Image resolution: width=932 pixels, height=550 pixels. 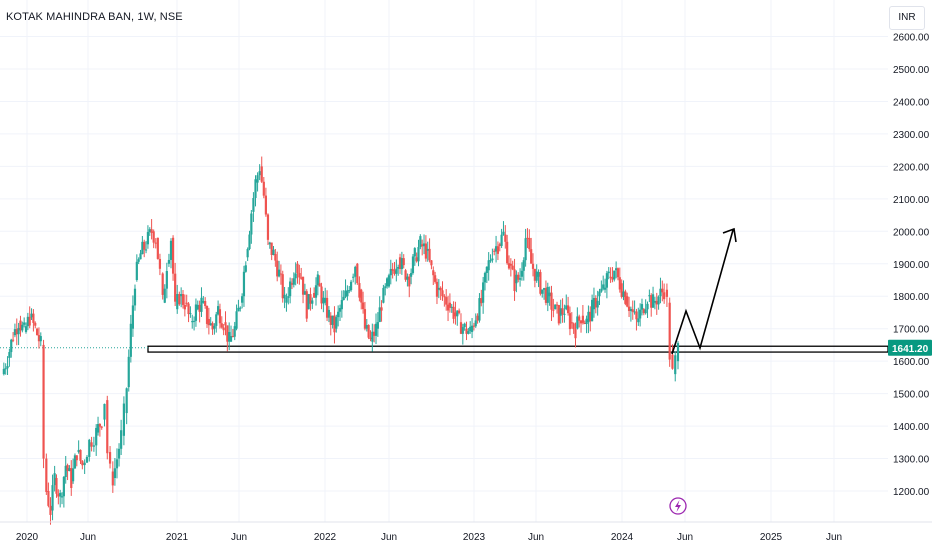 What do you see at coordinates (911, 38) in the screenshot?
I see `y-tick-label: 2600.00` at bounding box center [911, 38].